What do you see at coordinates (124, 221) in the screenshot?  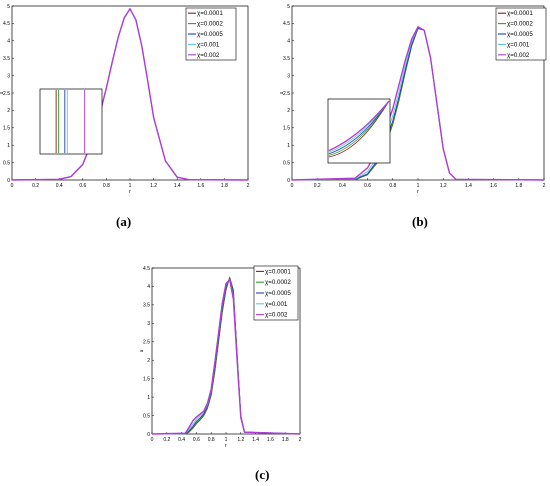 I see `panel-label-a: (a)` at bounding box center [124, 221].